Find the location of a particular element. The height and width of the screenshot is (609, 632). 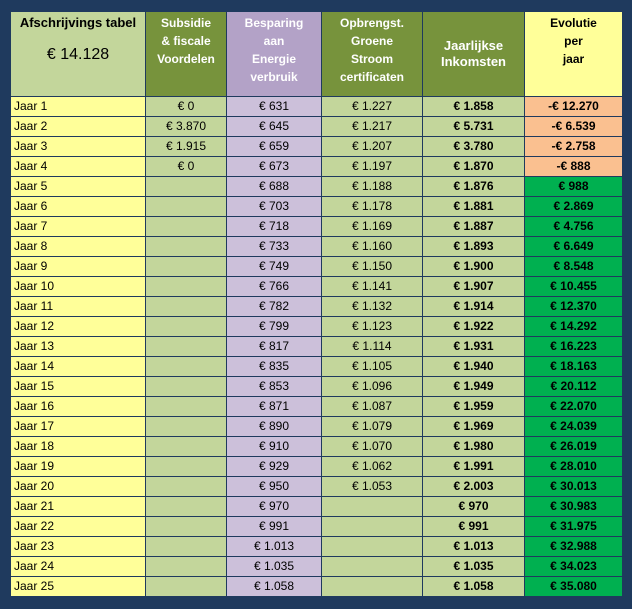

evolutie-cell: € 14.292 is located at coordinates (573, 326).